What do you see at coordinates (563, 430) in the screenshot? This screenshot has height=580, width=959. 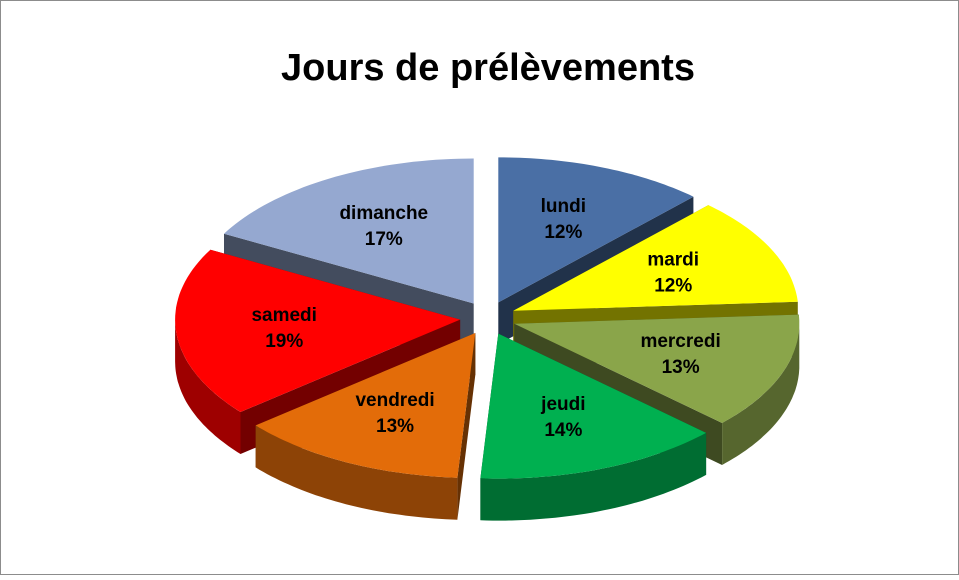 I see `slice-value-label: 14%` at bounding box center [563, 430].